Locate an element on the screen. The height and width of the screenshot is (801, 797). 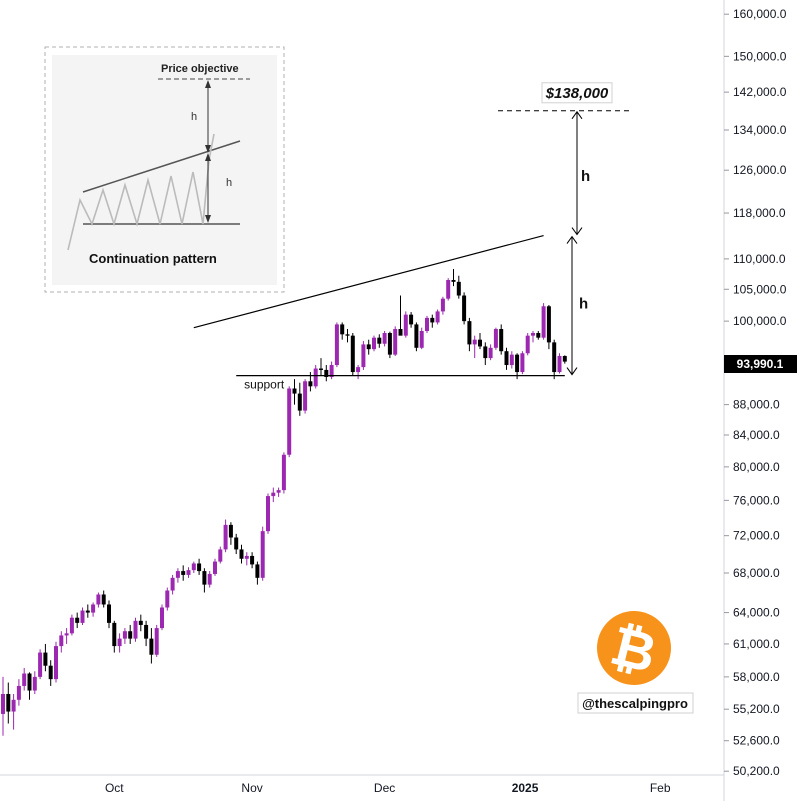
h-label-lower: h is located at coordinates (583, 304).